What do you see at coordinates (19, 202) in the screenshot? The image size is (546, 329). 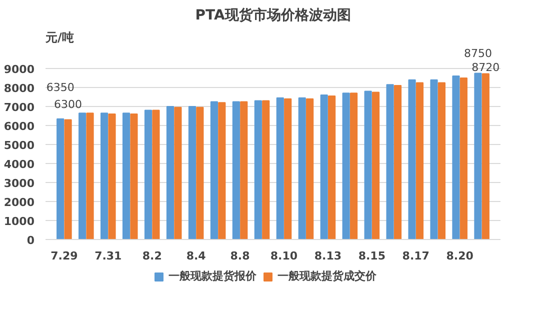 I see `y-tick-label: 2000` at bounding box center [19, 202].